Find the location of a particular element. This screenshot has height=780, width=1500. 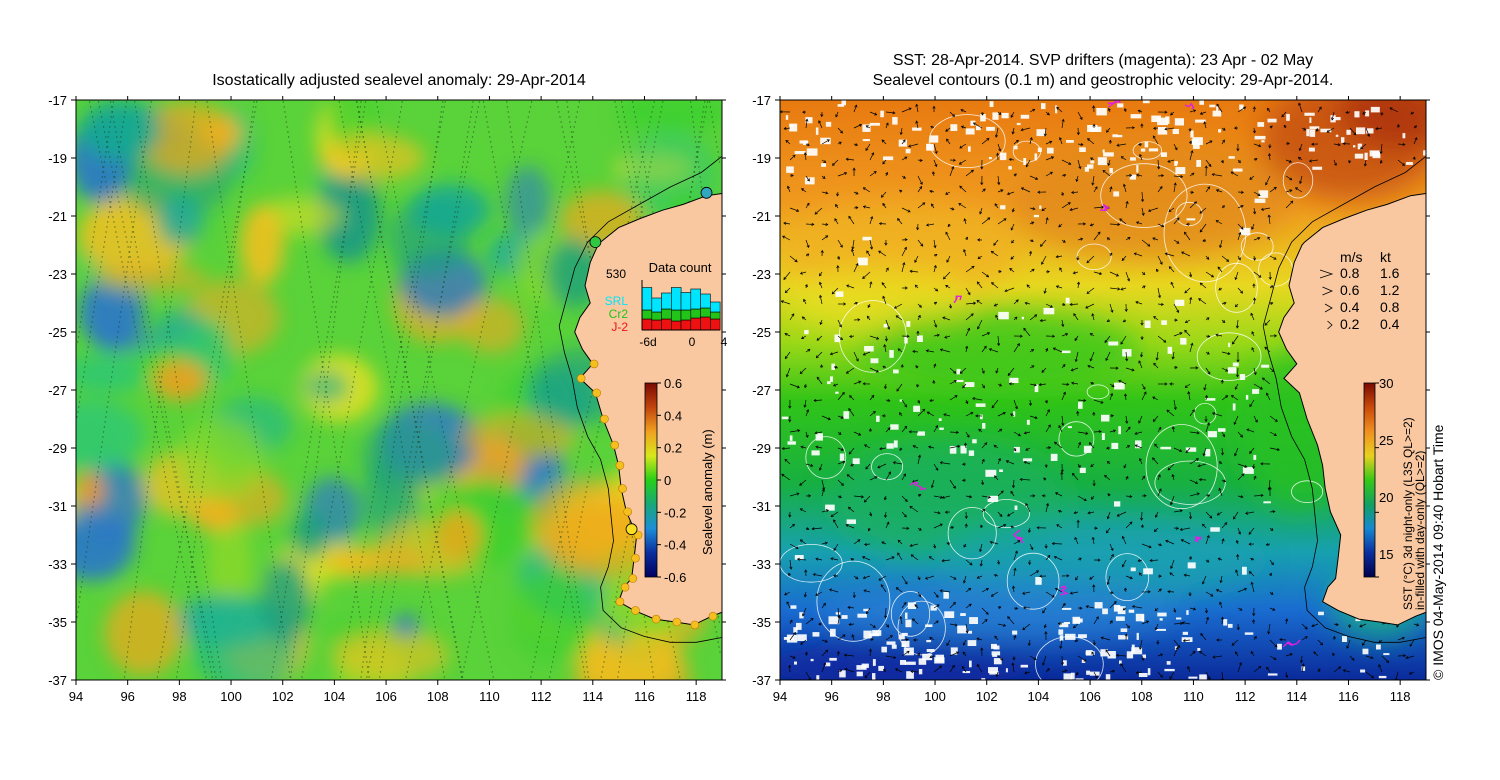

anomaly-feature is located at coordinates (406, 625).